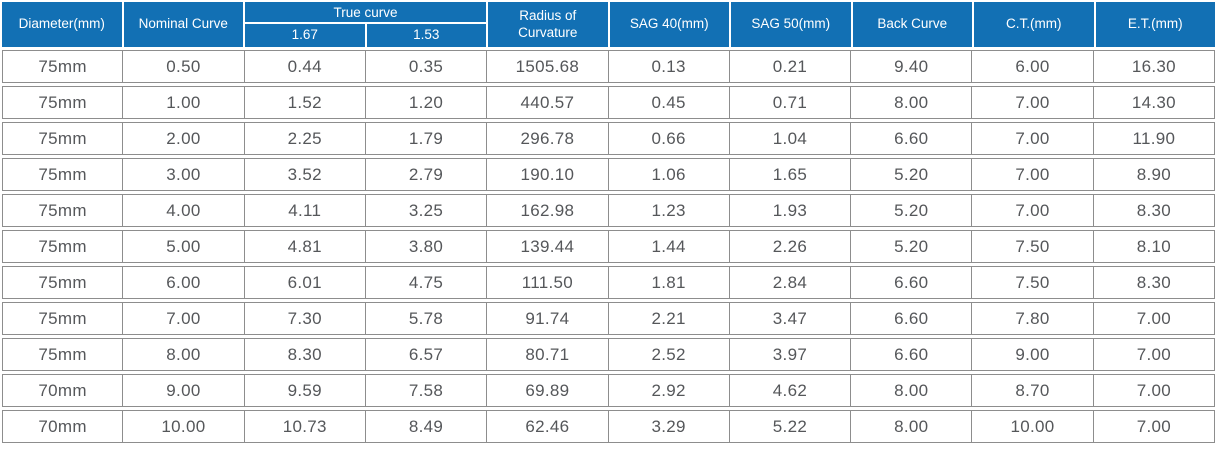 Image resolution: width=1217 pixels, height=450 pixels. Describe the element at coordinates (669, 24) in the screenshot. I see `header-sag40: SAG 40(mm)` at that location.